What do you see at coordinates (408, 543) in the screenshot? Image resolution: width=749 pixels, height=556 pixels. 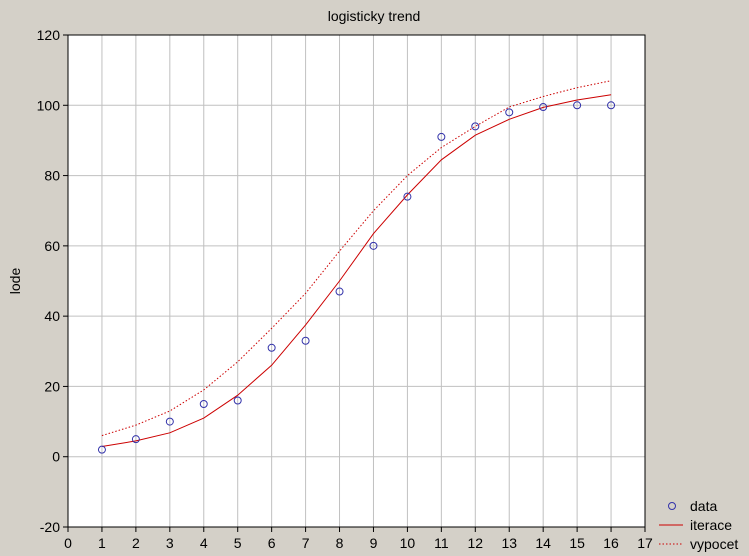 I see `x-tick-label: 10` at bounding box center [408, 543].